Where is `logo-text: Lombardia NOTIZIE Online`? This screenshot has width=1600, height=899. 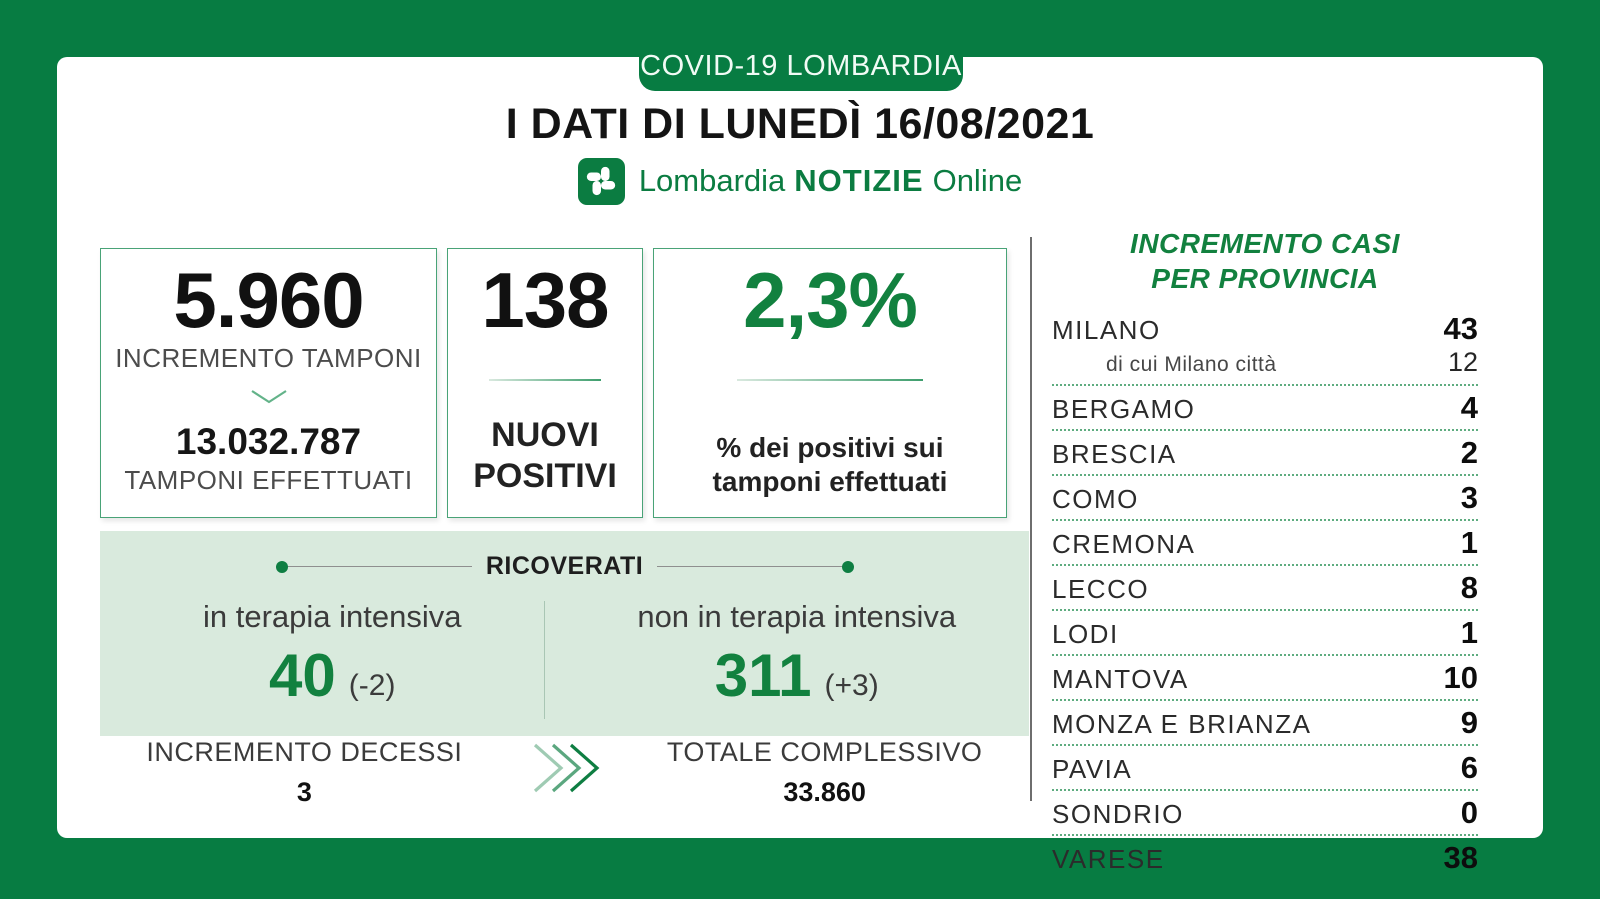 logo-text: Lombardia NOTIZIE Online is located at coordinates (830, 181).